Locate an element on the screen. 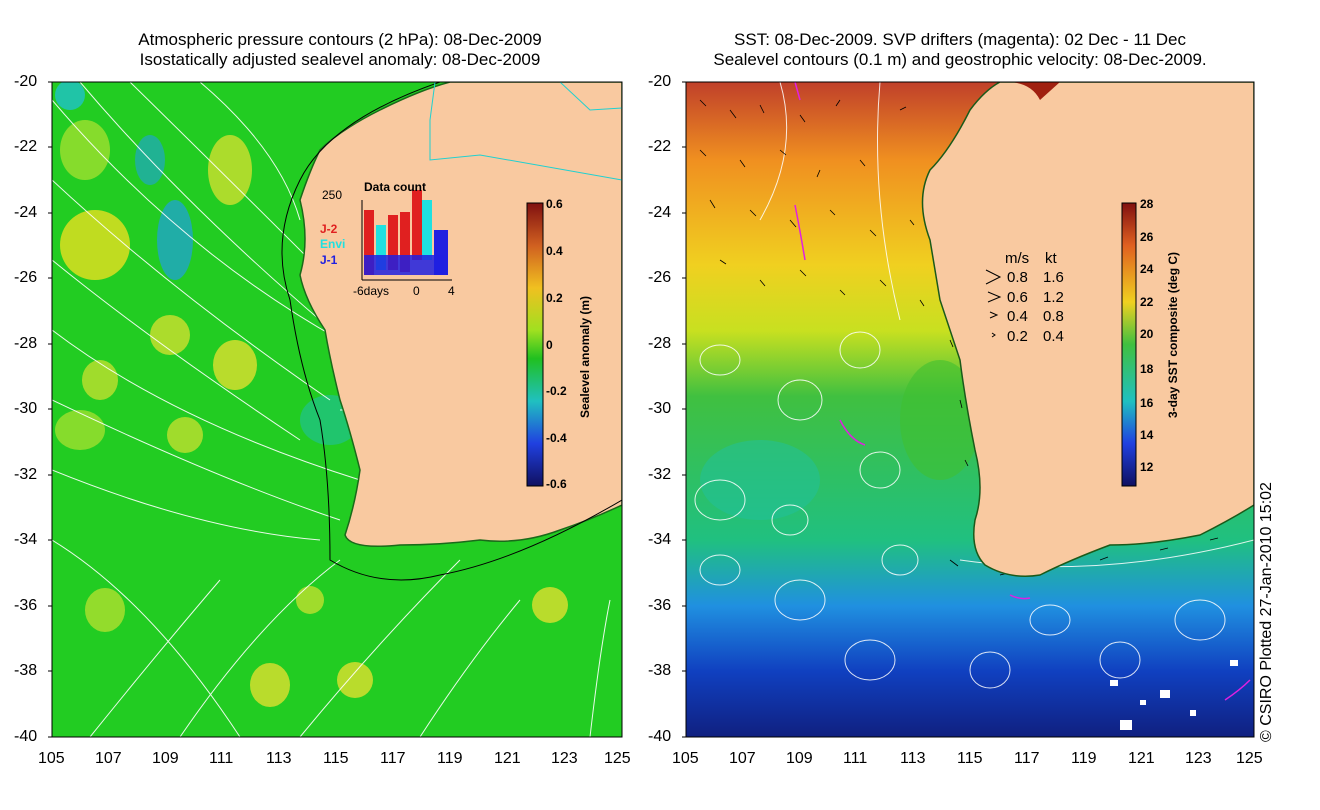  speed-legend-kt: 0.8 is located at coordinates (1053, 316).